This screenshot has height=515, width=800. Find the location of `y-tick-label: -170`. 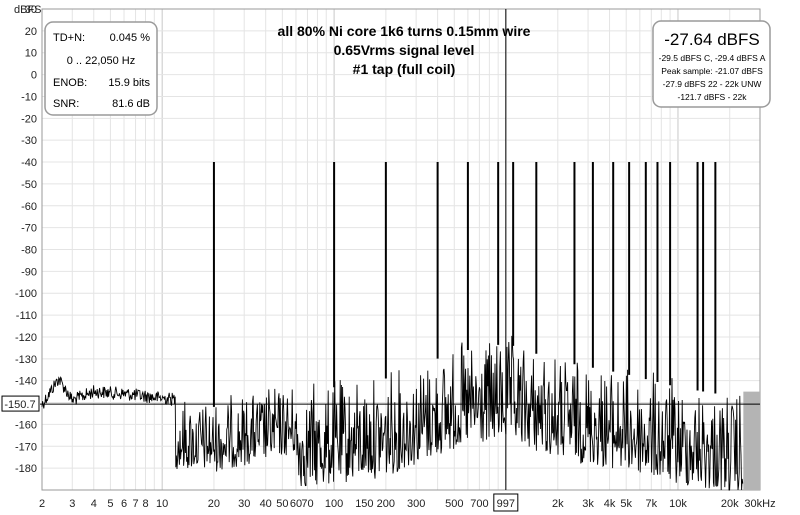

y-tick-label: -170 is located at coordinates (26, 447).